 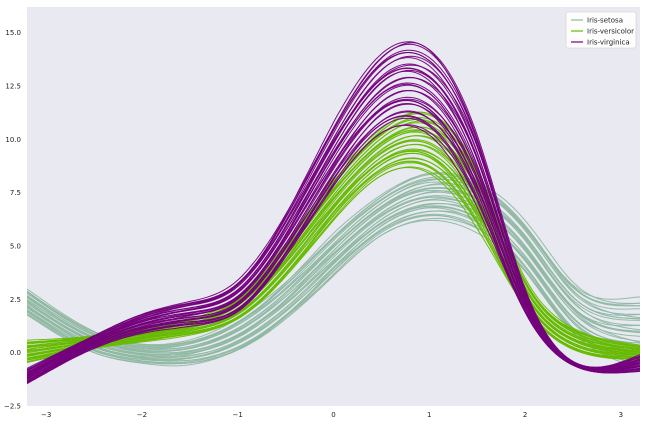 I want to click on y-tick-label: −2.5, so click(x=12, y=407).